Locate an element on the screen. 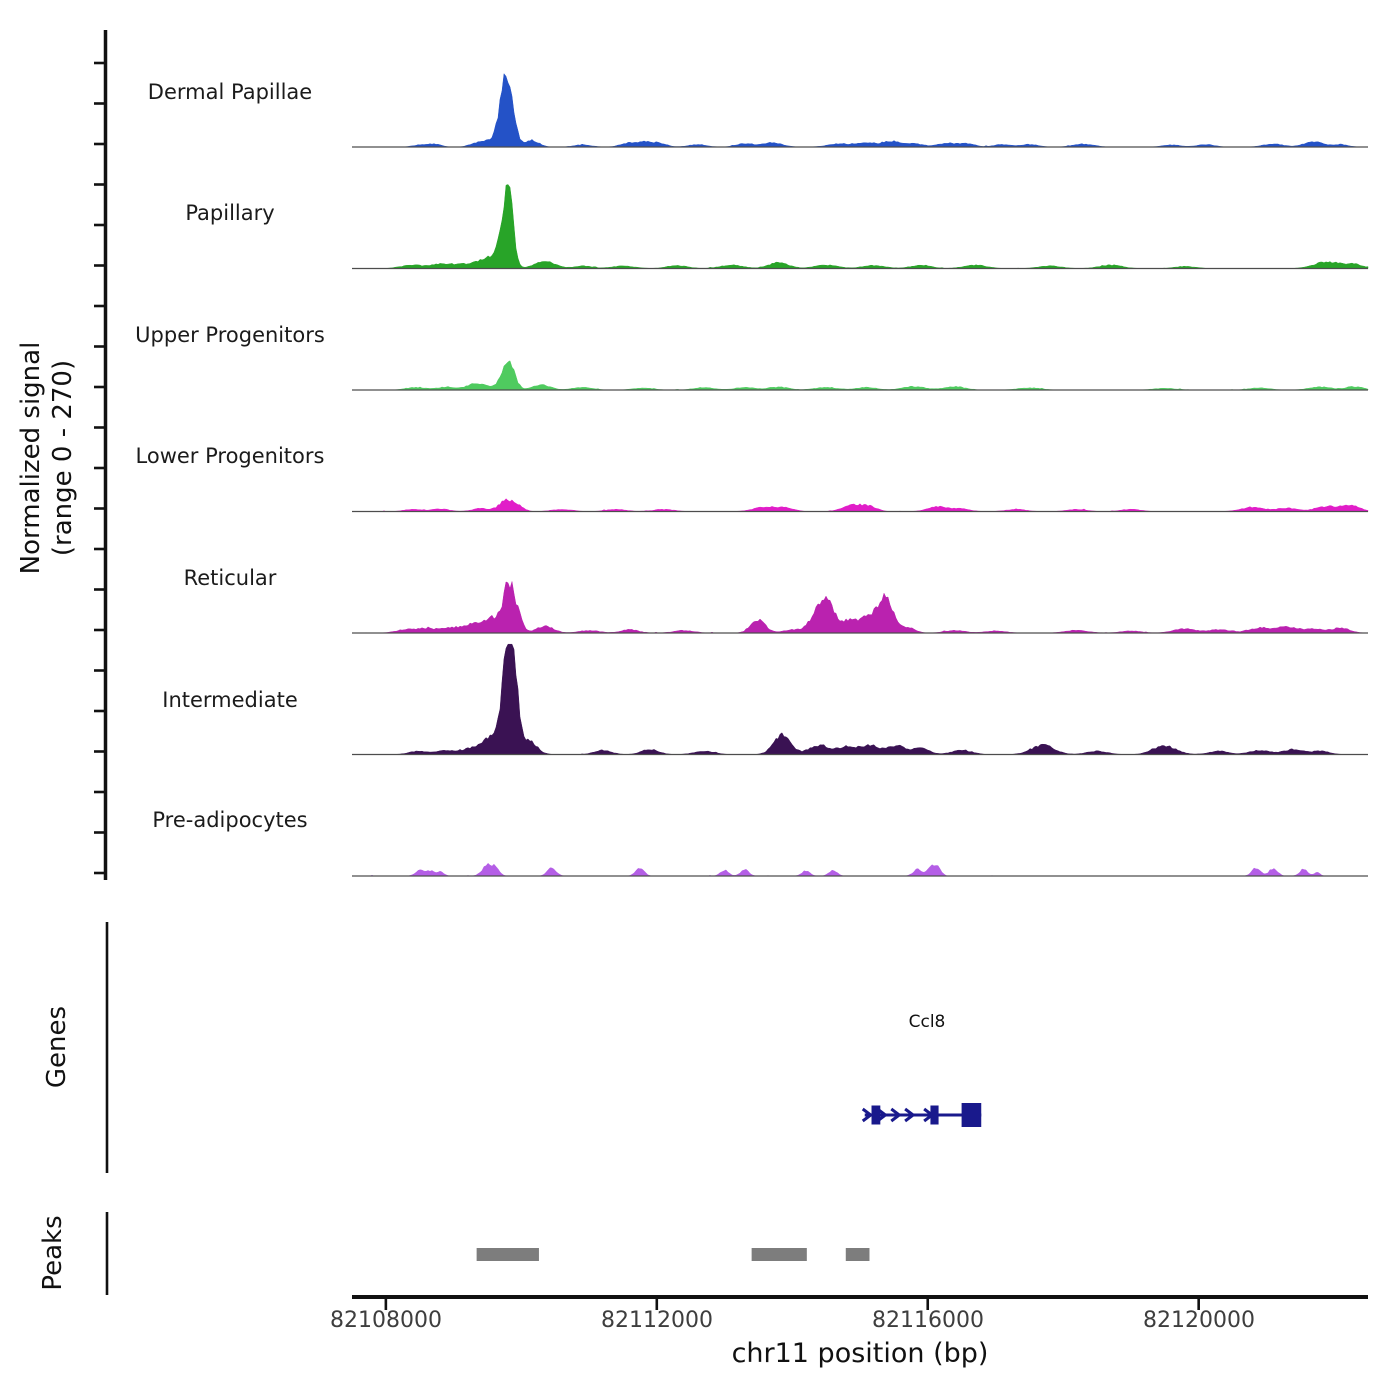 This screenshot has width=1400, height=1400. y-axis-title: Normalized signal (range 0 - 270) is located at coordinates (47, 458).